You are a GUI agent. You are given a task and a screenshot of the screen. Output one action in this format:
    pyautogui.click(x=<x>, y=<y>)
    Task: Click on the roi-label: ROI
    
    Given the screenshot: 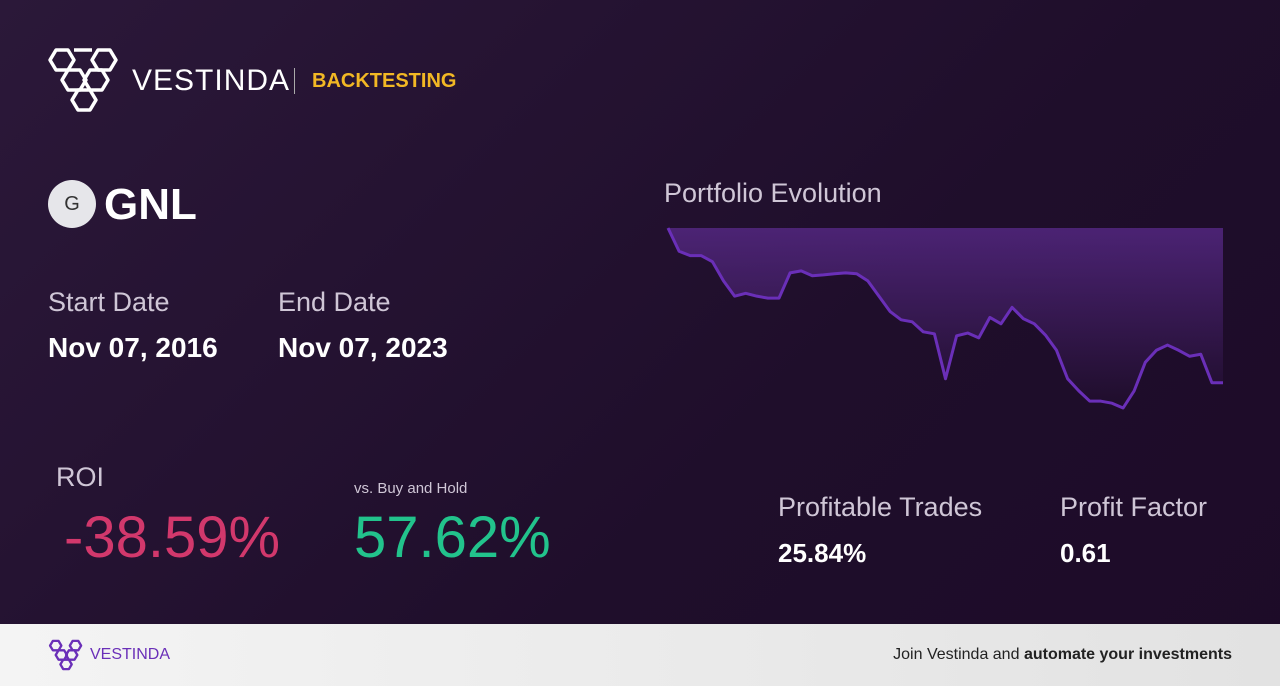 What is the action you would take?
    pyautogui.click(x=80, y=477)
    